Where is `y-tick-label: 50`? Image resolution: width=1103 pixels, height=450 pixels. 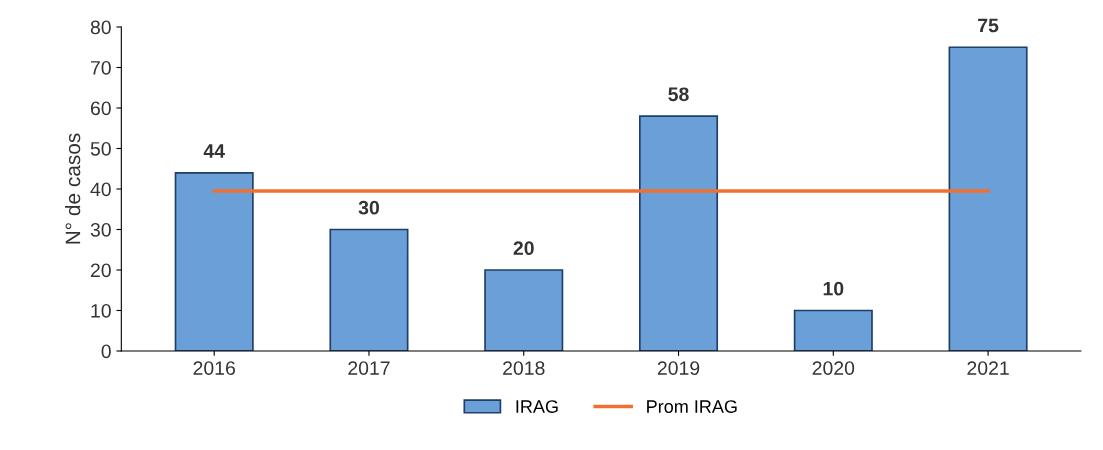
y-tick-label: 50 is located at coordinates (100, 148).